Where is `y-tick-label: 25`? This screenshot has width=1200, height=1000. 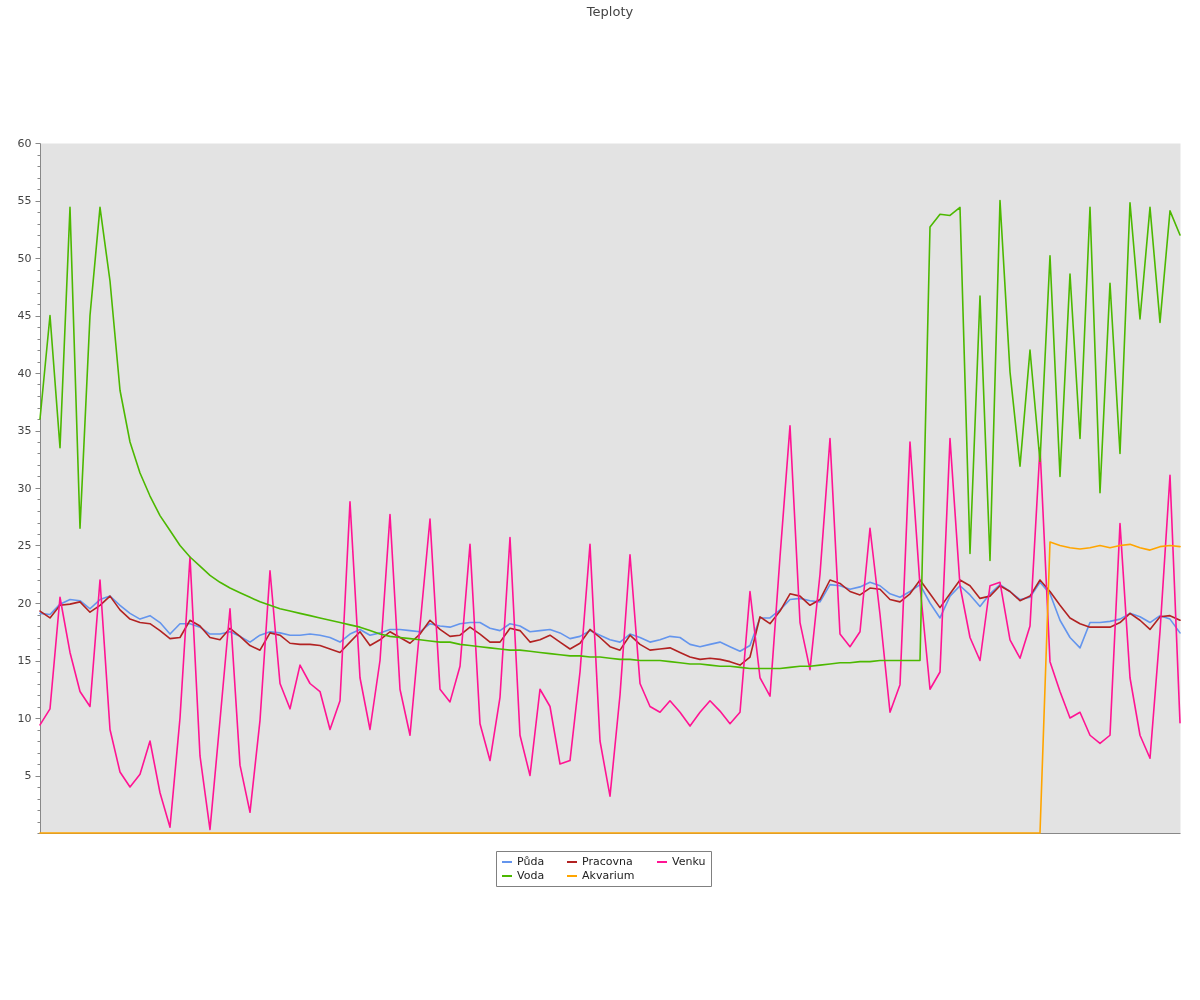 y-tick-label: 25 is located at coordinates (24, 545).